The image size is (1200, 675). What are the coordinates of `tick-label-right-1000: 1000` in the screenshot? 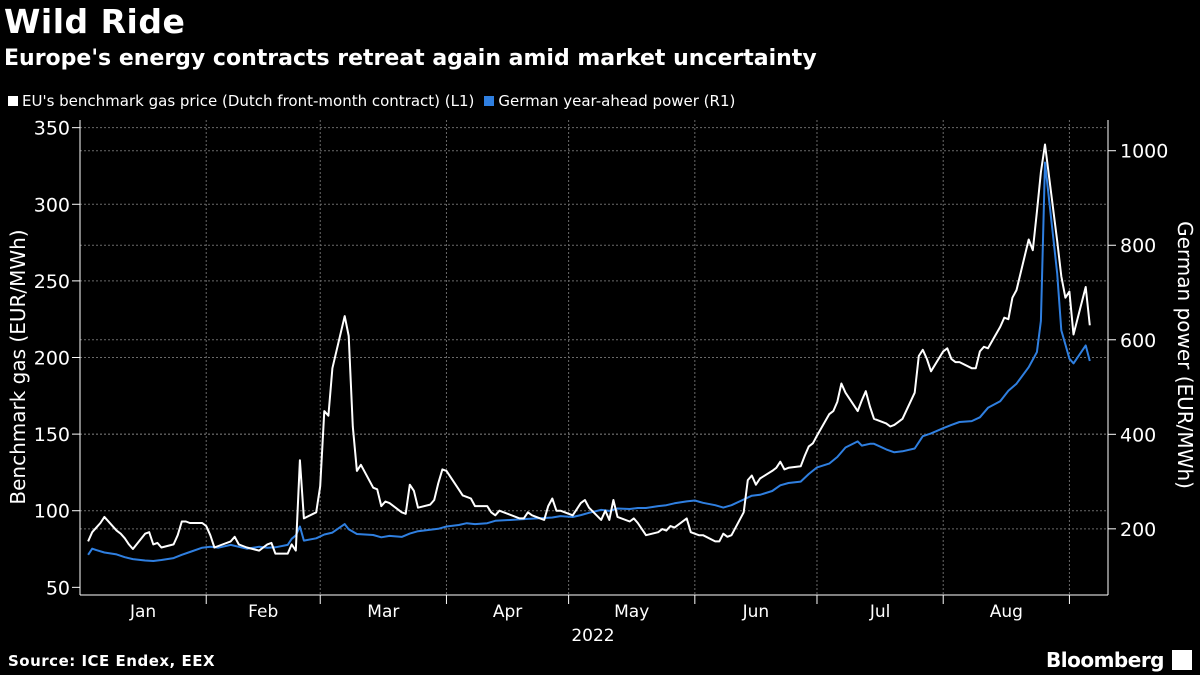 It's located at (1144, 152).